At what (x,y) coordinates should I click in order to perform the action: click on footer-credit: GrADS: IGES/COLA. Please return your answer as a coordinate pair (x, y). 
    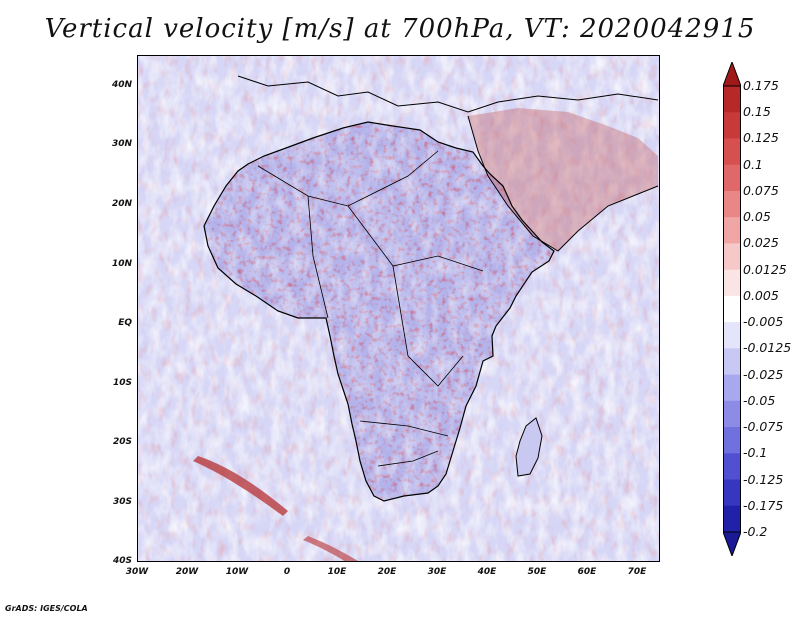
    Looking at the image, I should click on (46, 608).